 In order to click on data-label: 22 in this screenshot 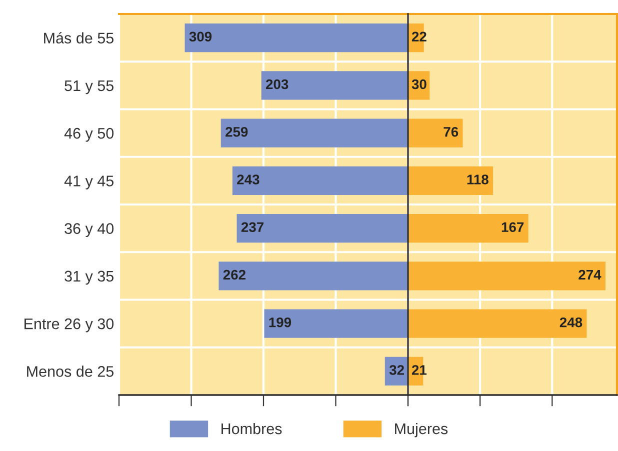, I will do `click(419, 37)`.